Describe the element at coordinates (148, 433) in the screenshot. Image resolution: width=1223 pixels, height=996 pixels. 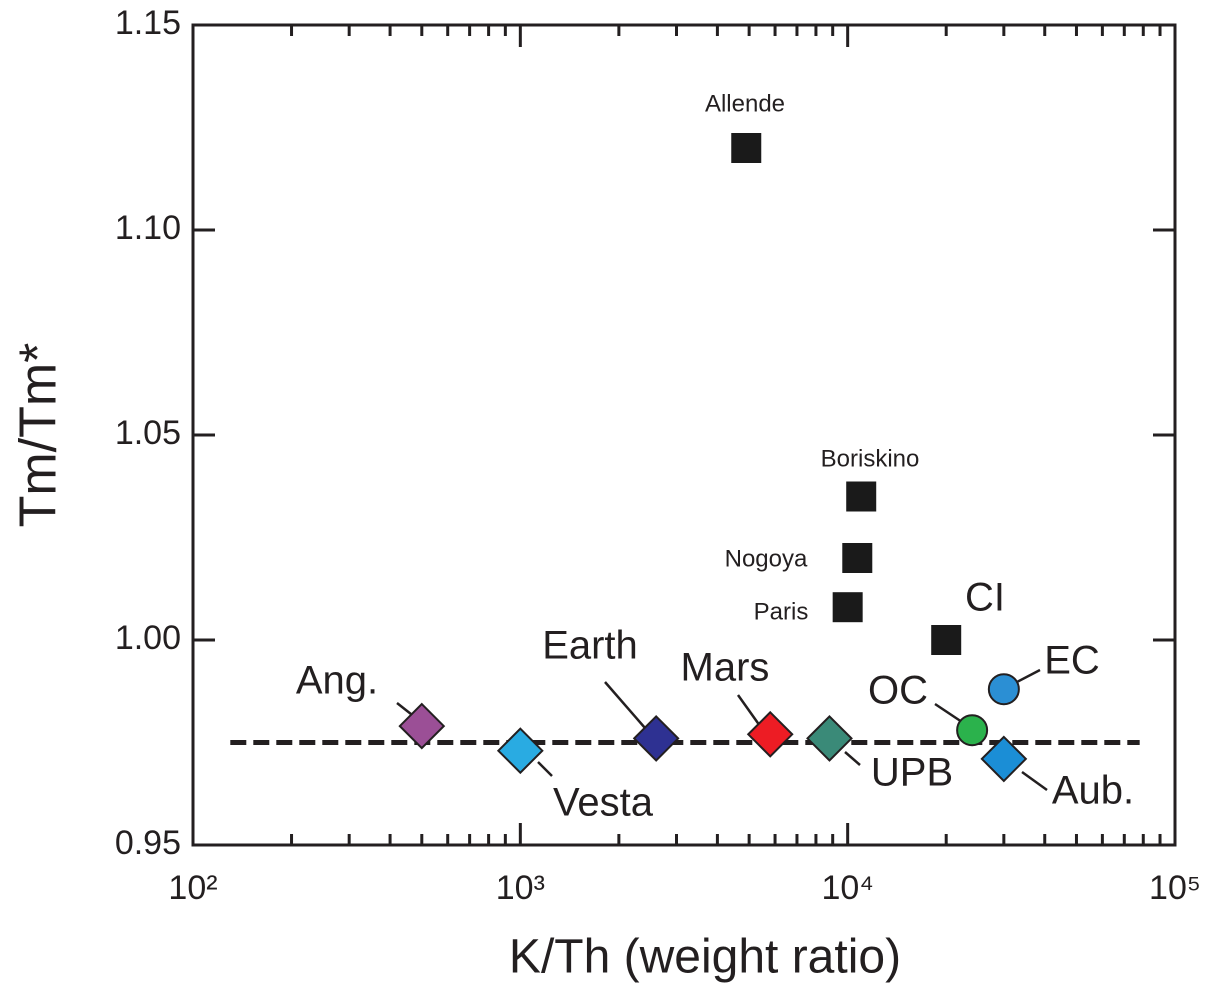
I see `y-tick-label: 1.05` at that location.